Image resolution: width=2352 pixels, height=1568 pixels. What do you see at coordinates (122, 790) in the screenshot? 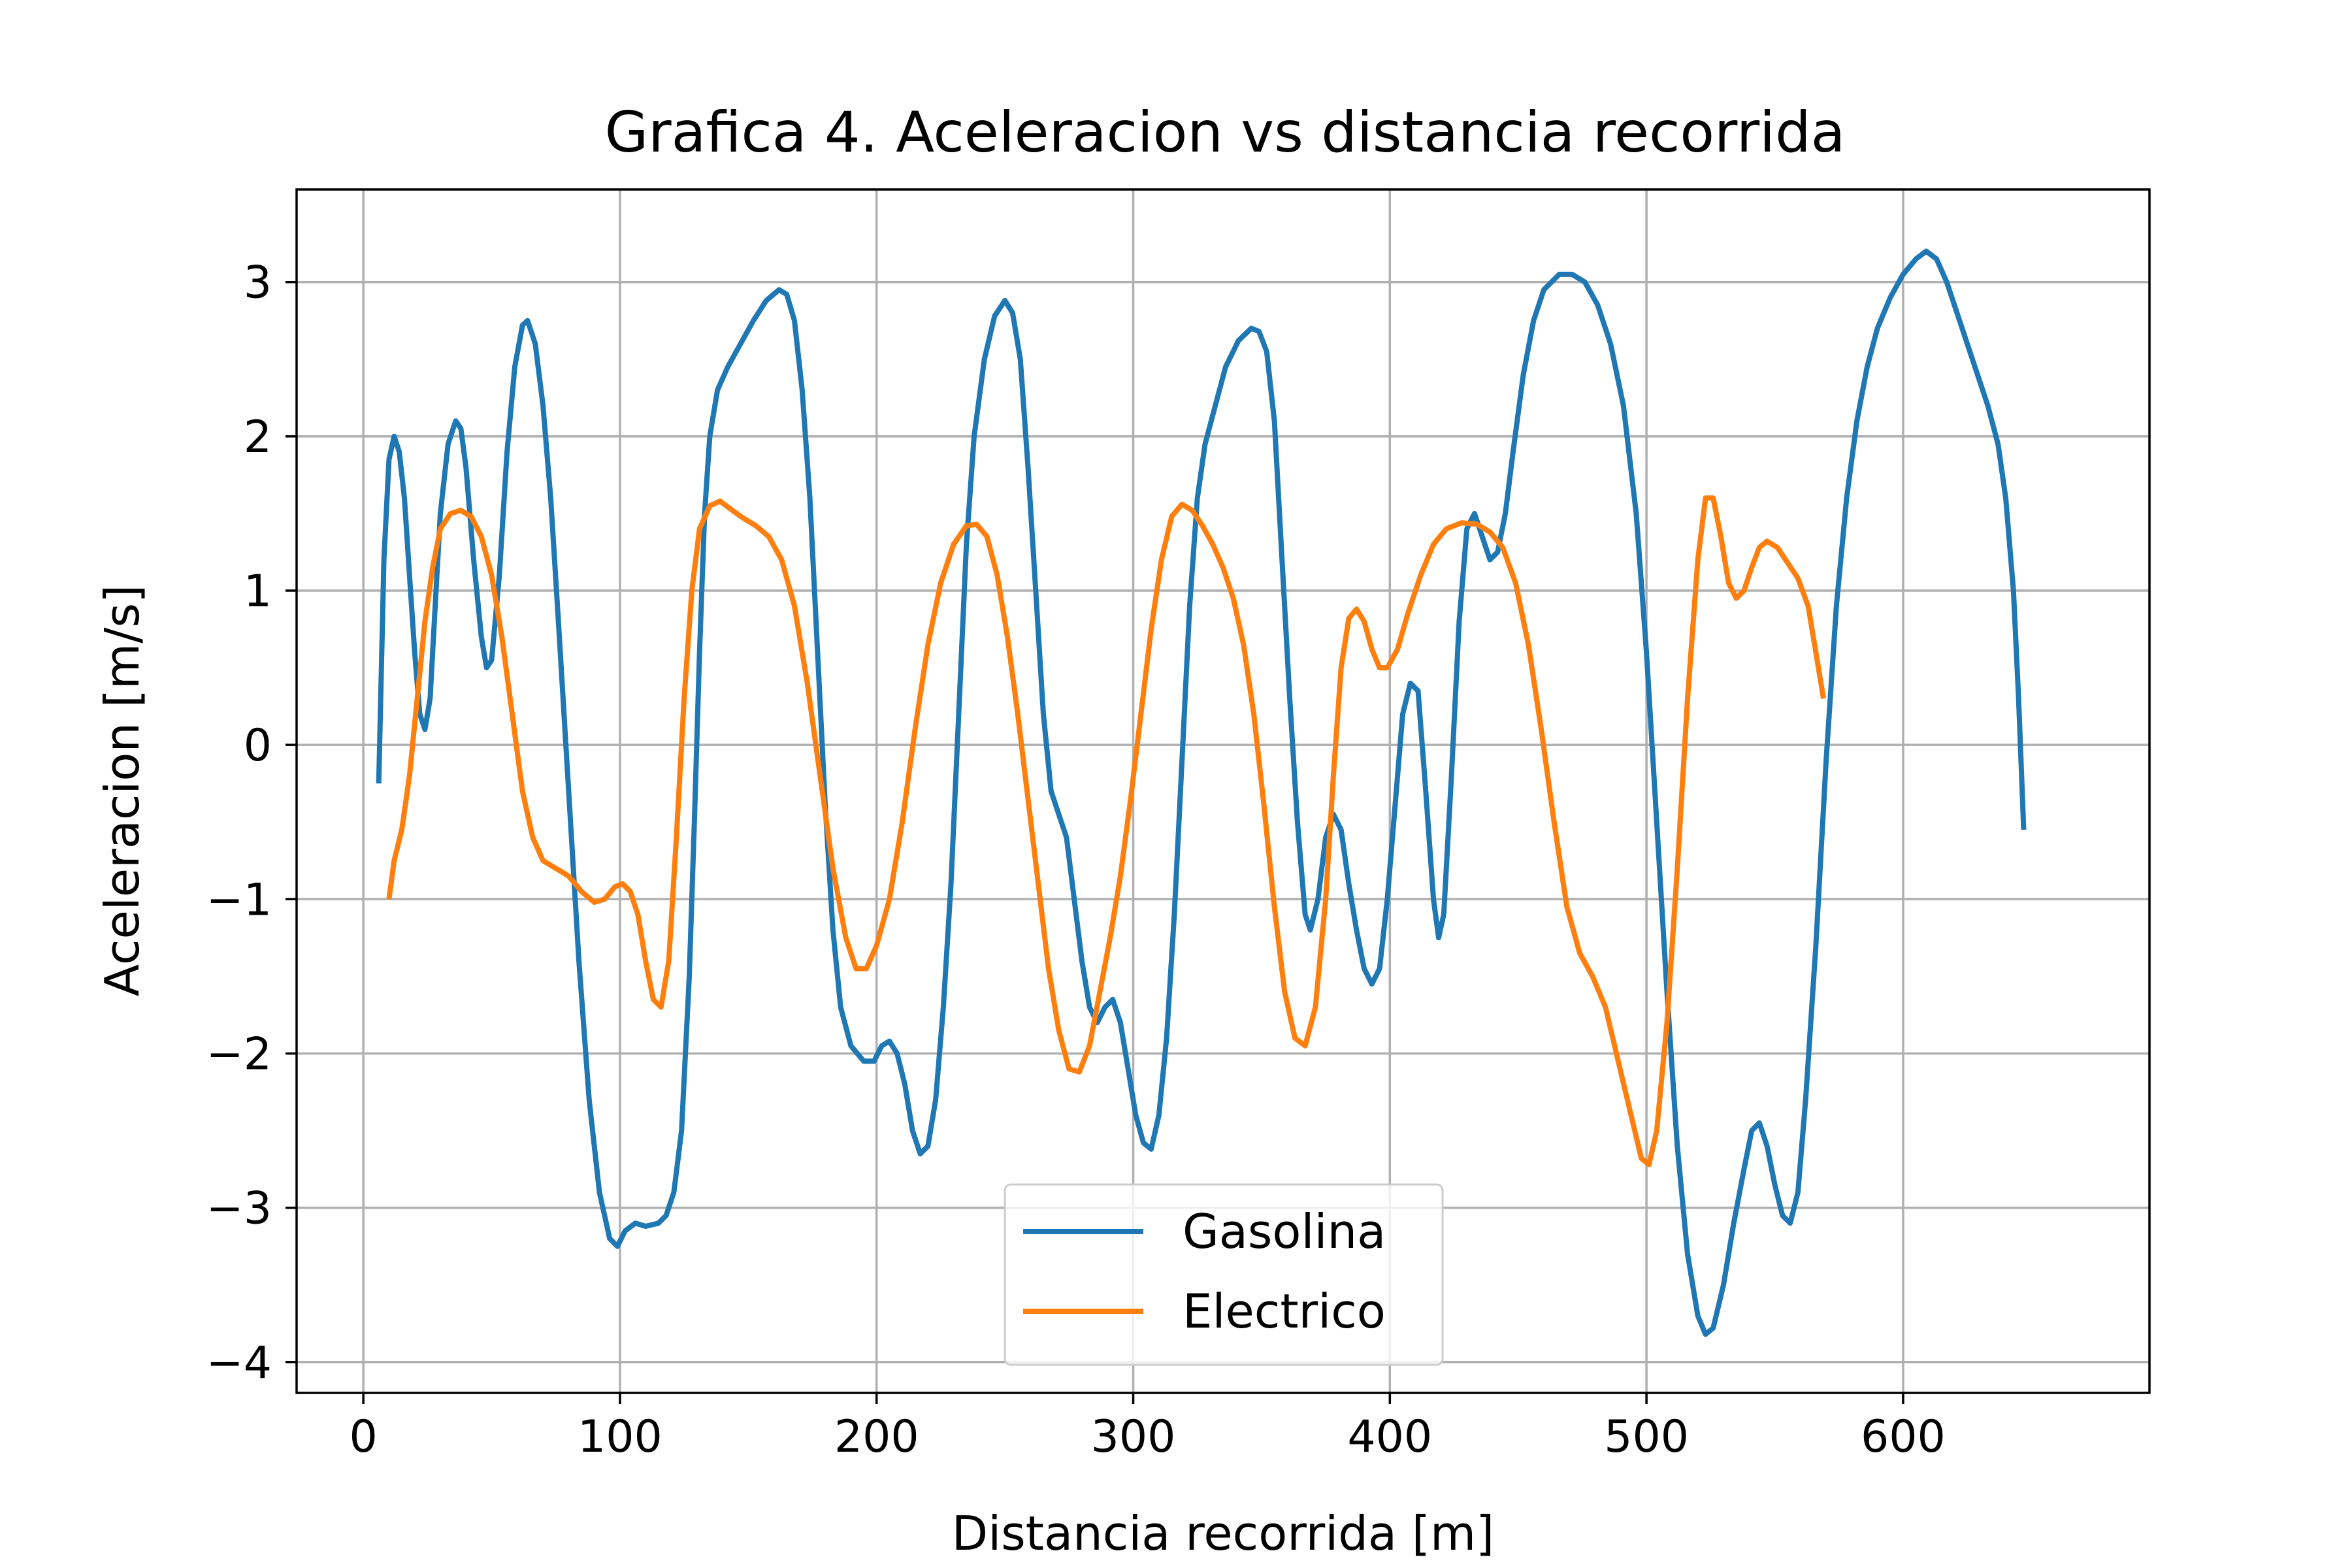
I see `y-axis-label: Aceleracion [m/s]` at bounding box center [122, 790].